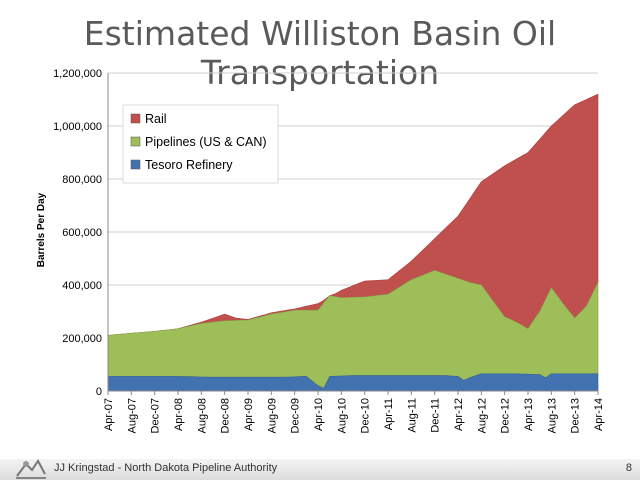  Describe the element at coordinates (412, 415) in the screenshot. I see `x-tick-label: Aug-11` at that location.